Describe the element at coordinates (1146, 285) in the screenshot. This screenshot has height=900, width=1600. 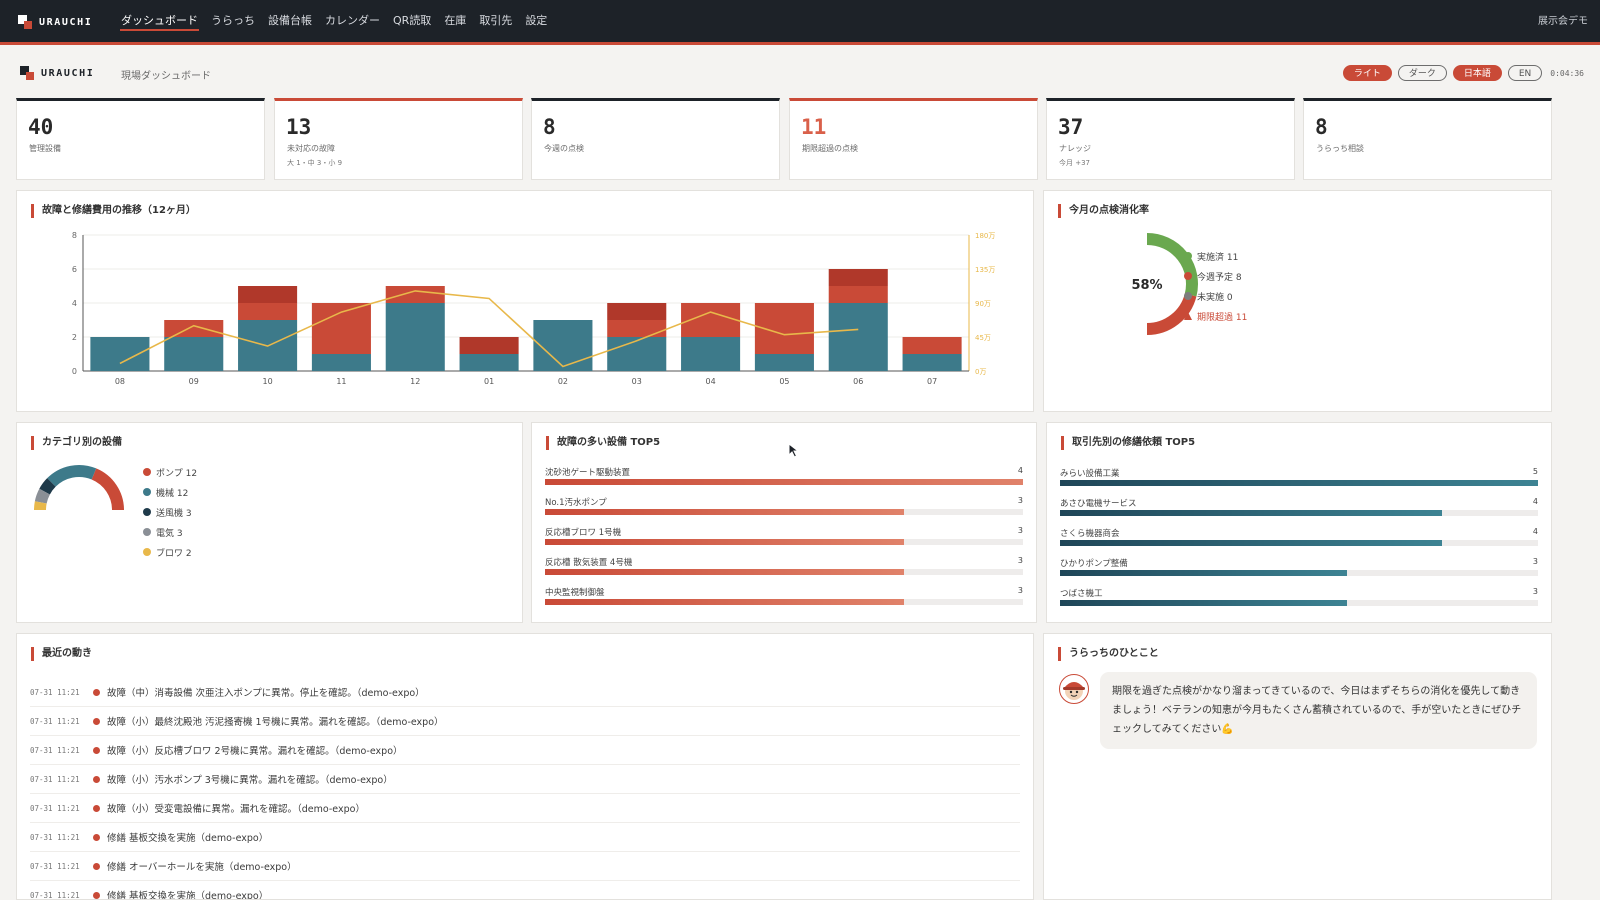
I see `donut-center-label: 58%` at that location.